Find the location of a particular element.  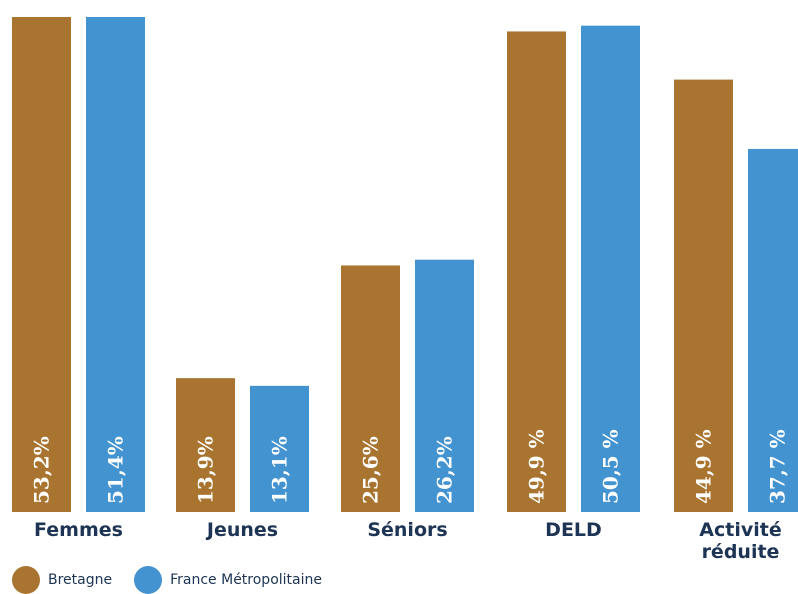

legend-label-france: France Métropolitaine is located at coordinates (246, 580).